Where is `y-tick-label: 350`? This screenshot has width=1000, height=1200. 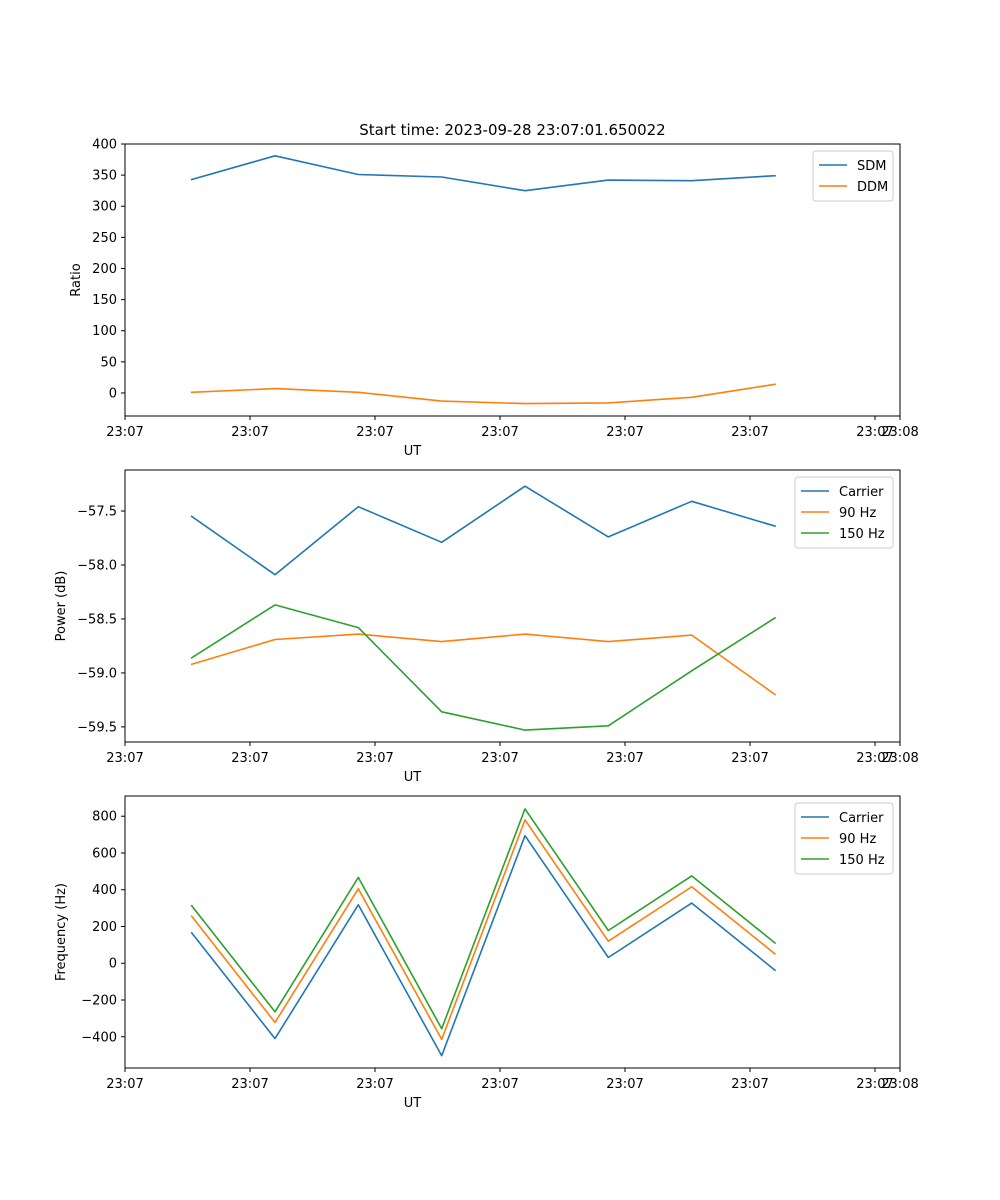 y-tick-label: 350 is located at coordinates (104, 176).